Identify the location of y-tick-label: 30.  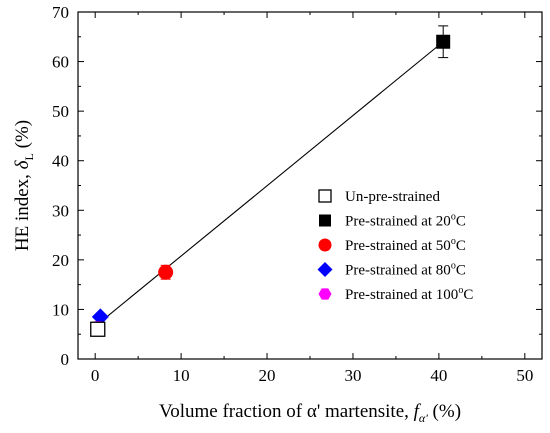
(60, 210).